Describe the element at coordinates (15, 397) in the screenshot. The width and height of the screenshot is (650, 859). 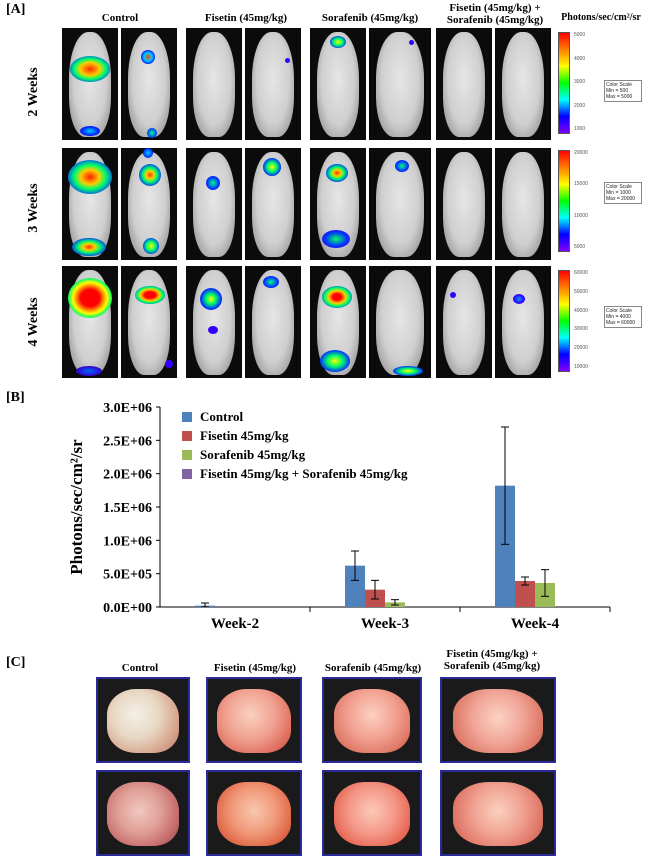
I see `panel-b-label: [B]` at that location.